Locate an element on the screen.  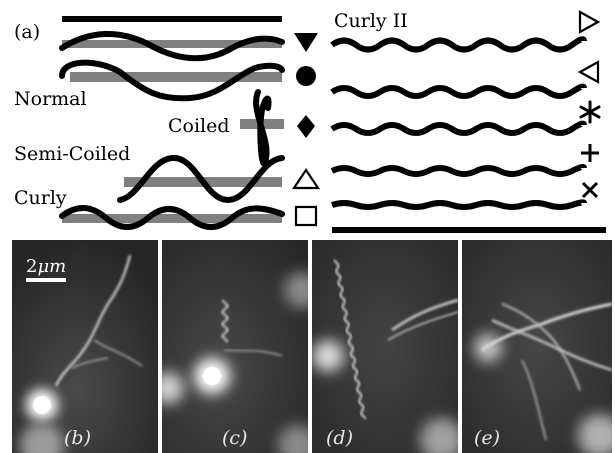
marker-open-left-triangle is located at coordinates (588, 72).